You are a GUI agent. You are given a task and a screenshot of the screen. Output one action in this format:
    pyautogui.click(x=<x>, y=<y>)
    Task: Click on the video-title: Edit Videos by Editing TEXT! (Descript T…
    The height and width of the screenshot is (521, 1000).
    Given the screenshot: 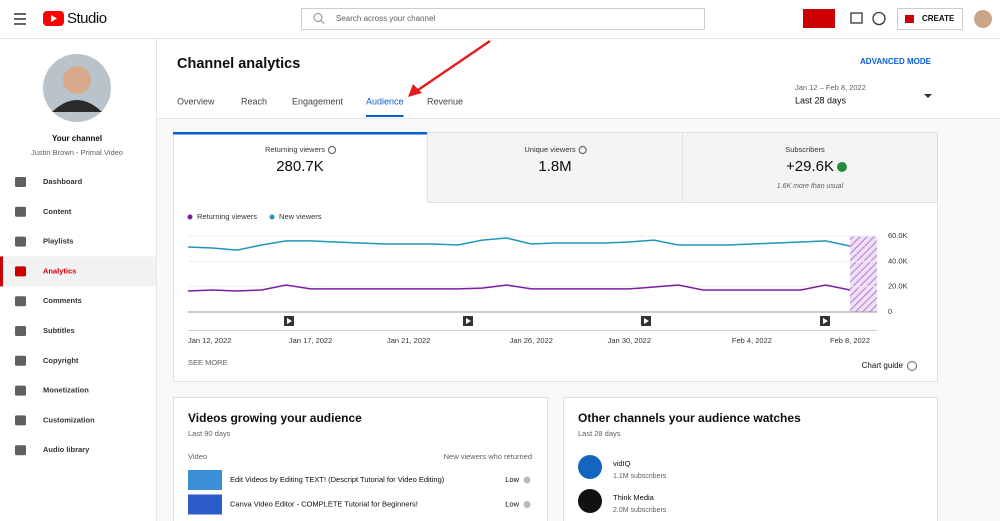 What is the action you would take?
    pyautogui.click(x=337, y=479)
    